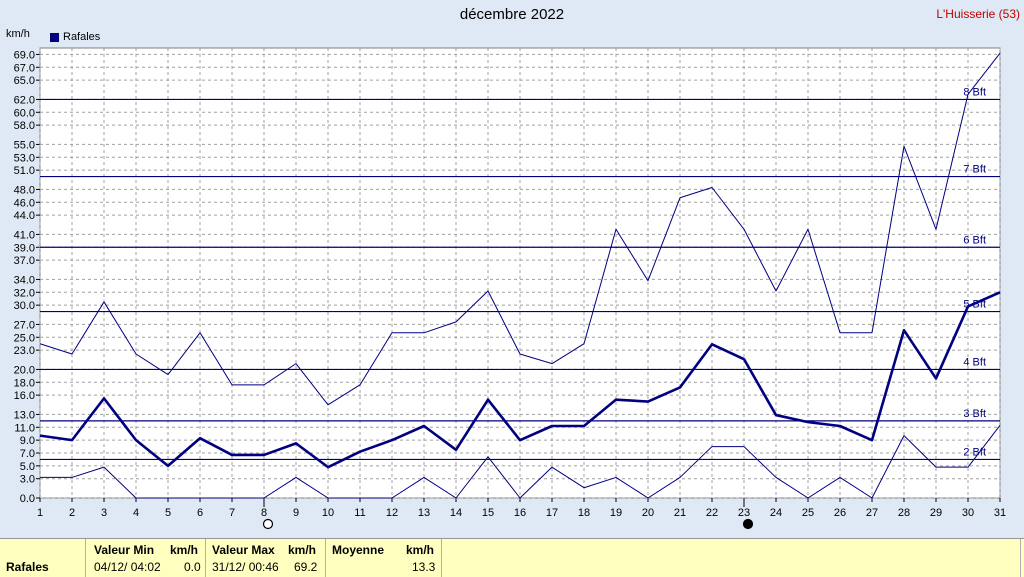 Image resolution: width=1024 pixels, height=577 pixels. I want to click on x-tick-label: 22, so click(712, 513).